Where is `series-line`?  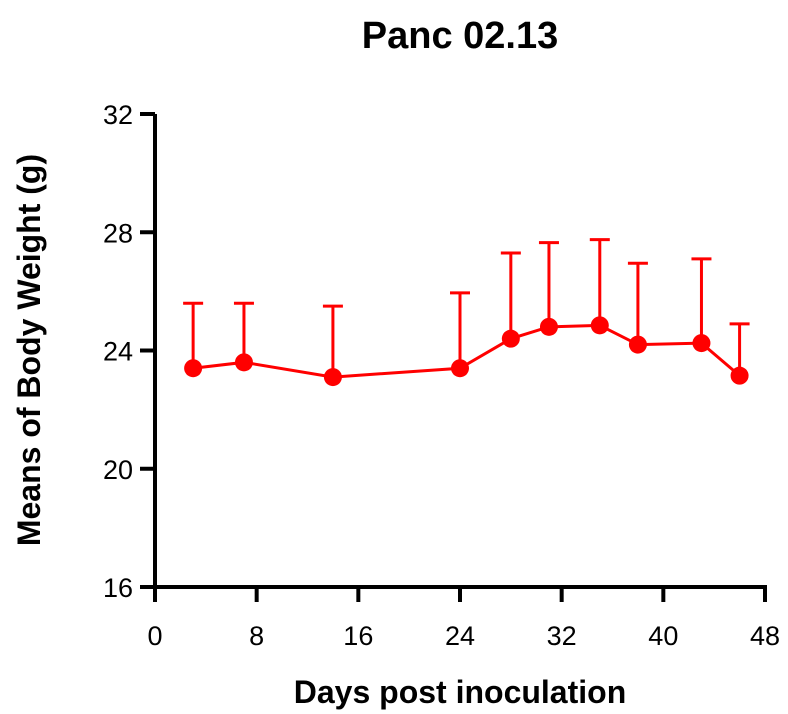
series-line is located at coordinates (466, 351).